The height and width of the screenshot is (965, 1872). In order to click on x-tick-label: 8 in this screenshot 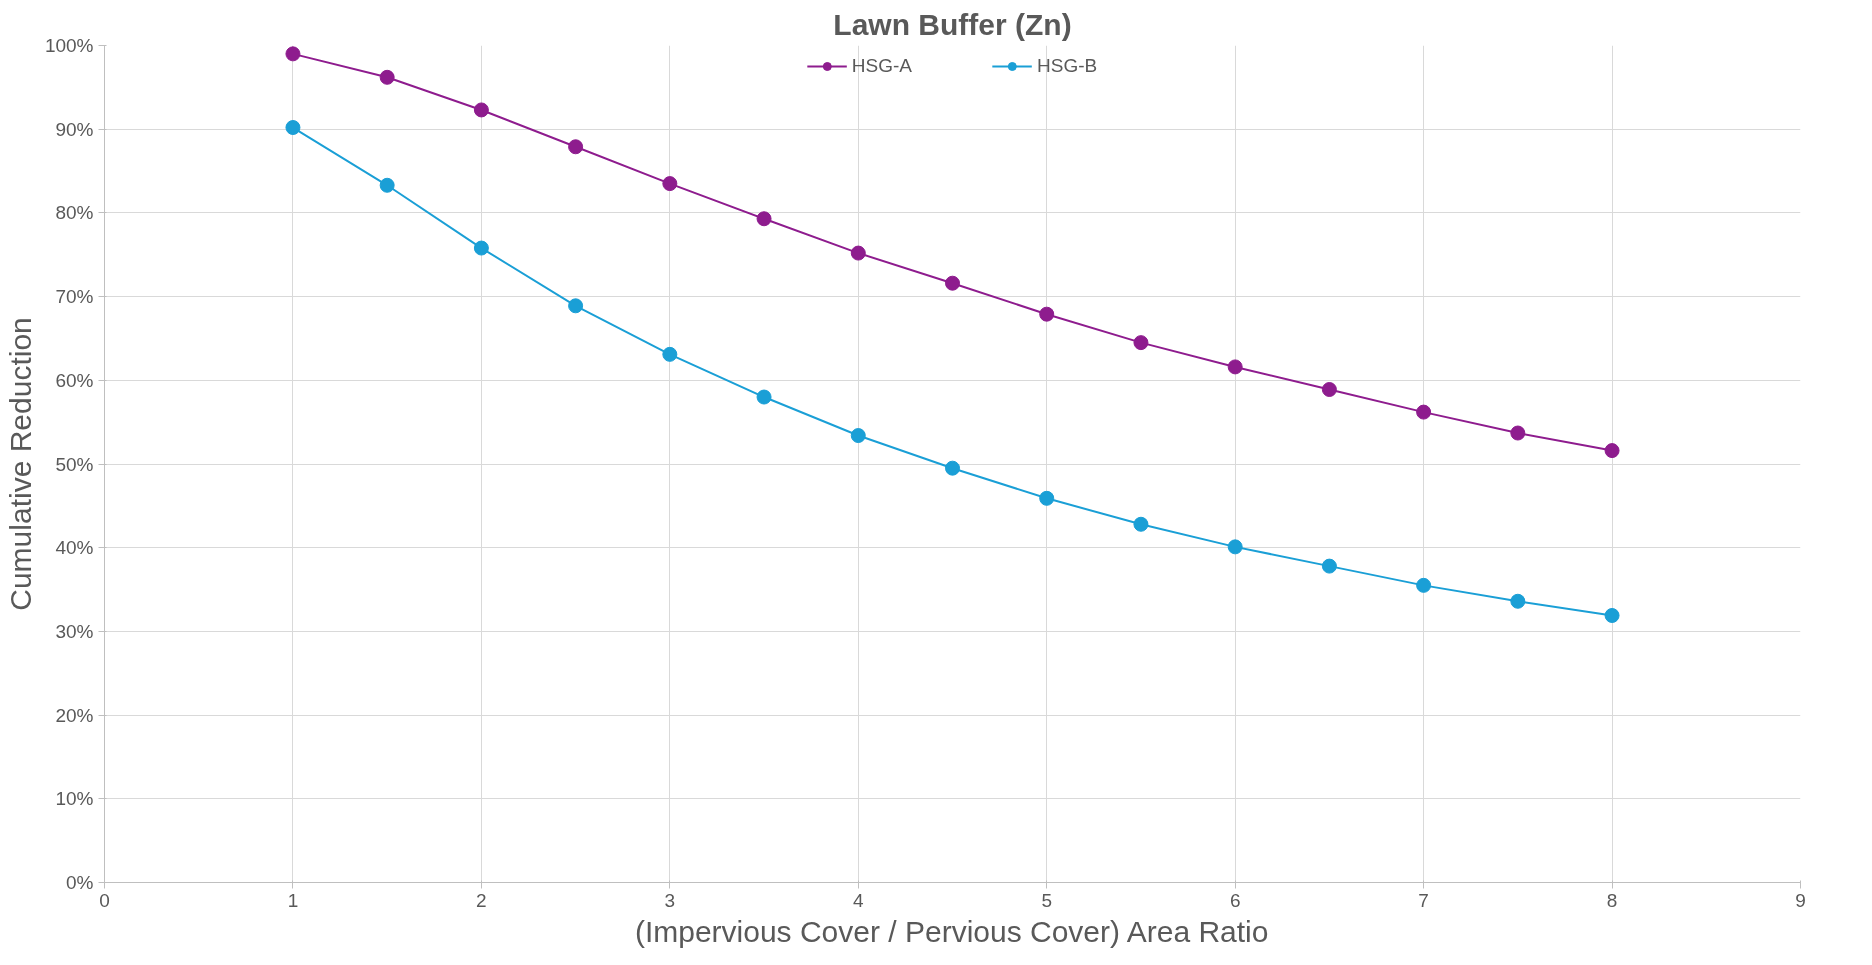, I will do `click(1612, 900)`.